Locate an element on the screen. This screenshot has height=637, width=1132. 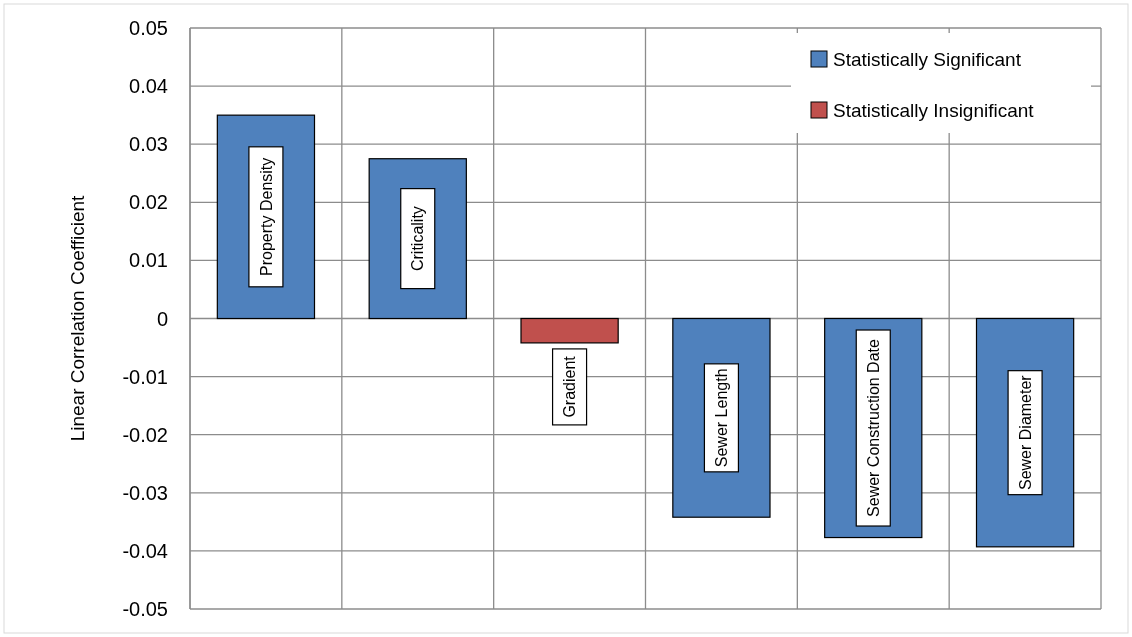
x-tick-label: Sewer Diameter is located at coordinates (1025, 432).